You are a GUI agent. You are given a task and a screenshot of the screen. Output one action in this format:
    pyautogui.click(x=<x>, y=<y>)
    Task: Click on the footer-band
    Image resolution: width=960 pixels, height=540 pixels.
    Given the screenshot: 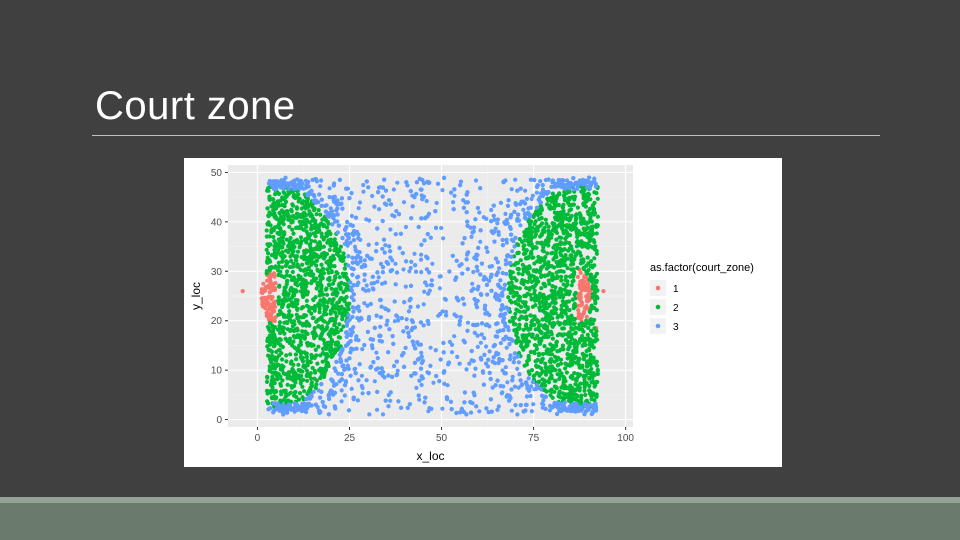 What is the action you would take?
    pyautogui.click(x=480, y=521)
    